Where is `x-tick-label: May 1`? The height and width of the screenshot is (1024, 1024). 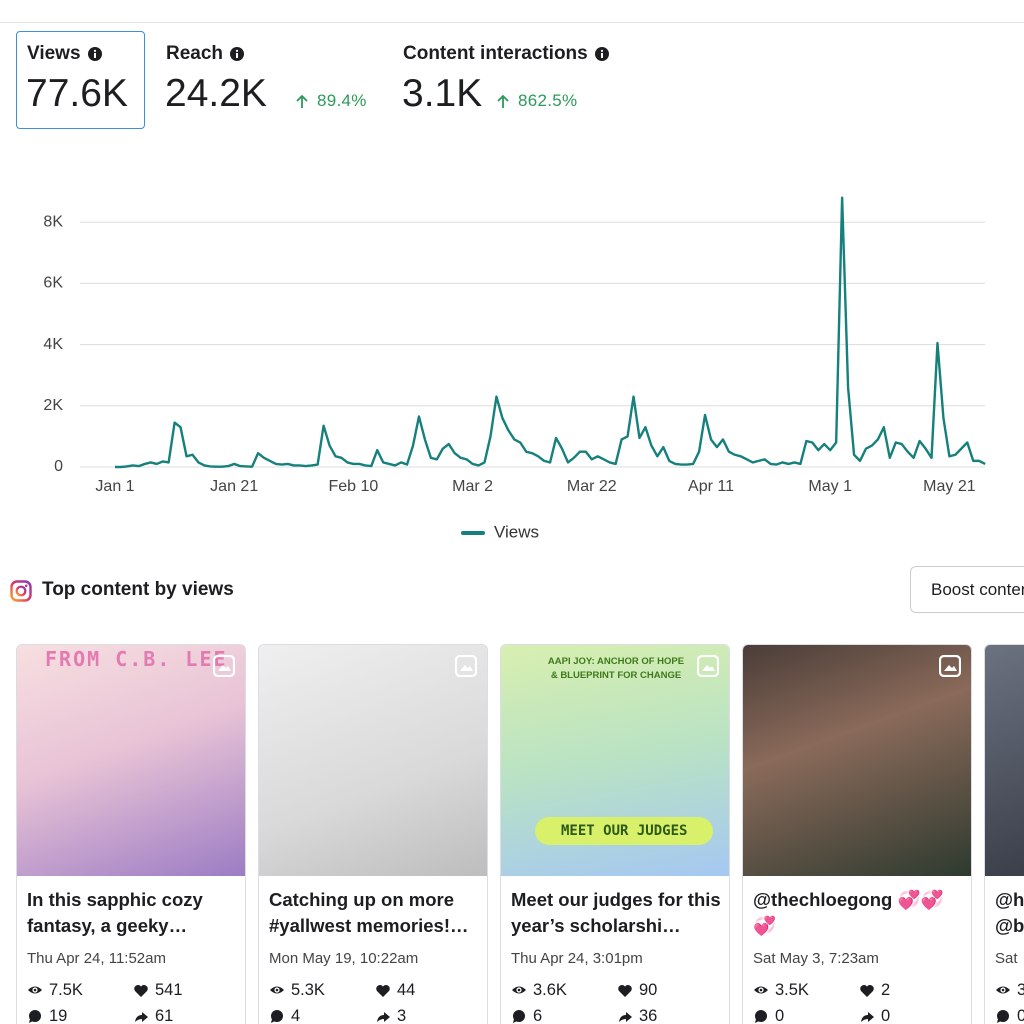 x-tick-label: May 1 is located at coordinates (830, 486).